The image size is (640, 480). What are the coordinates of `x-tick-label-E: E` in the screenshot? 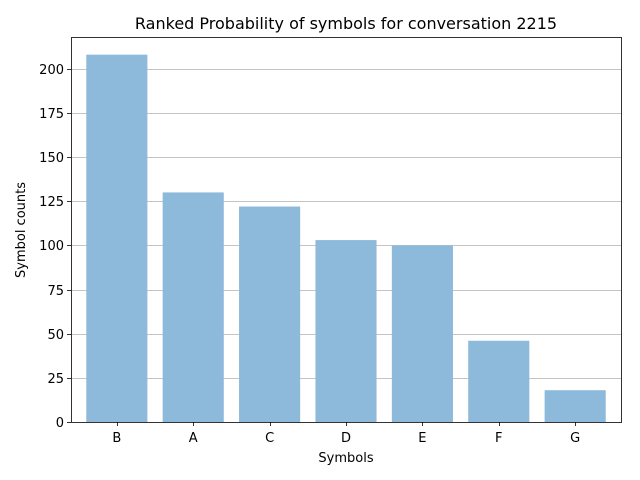 It's located at (422, 438).